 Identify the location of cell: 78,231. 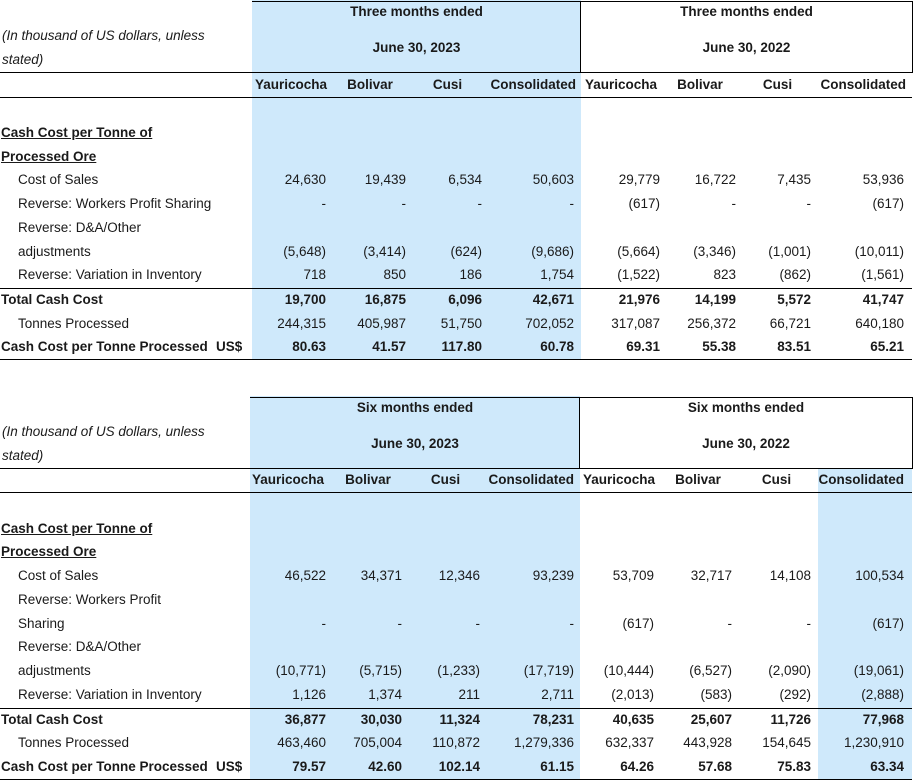
(553, 719).